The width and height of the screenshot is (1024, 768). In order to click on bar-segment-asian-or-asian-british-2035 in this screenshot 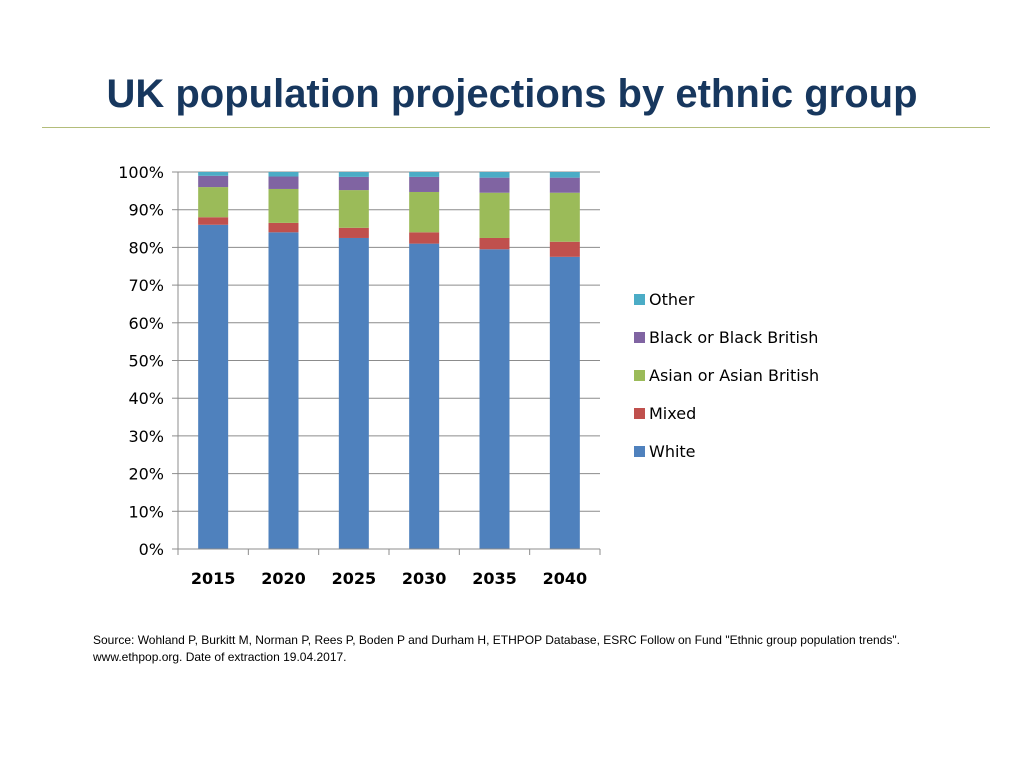, I will do `click(494, 215)`.